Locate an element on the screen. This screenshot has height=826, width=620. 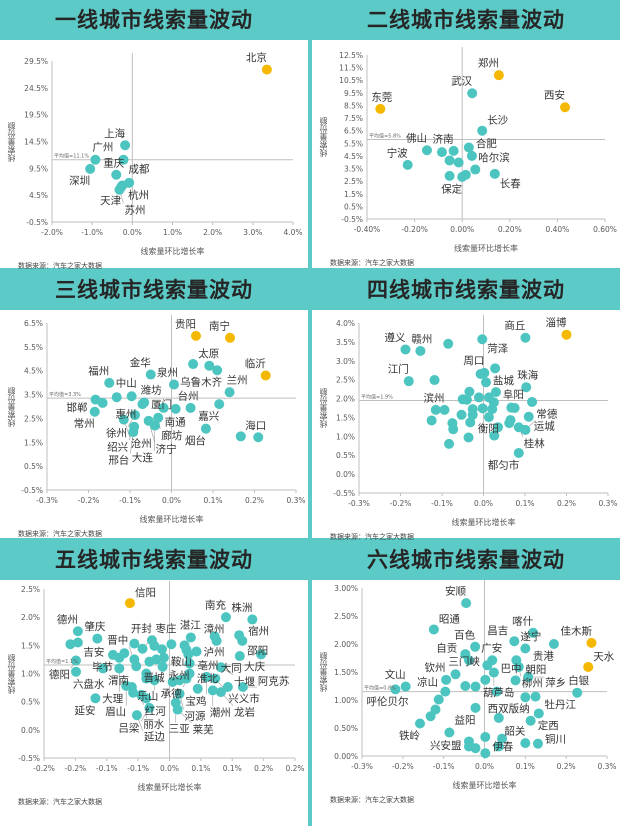
chart-title: 二线城市线索量波动 is located at coordinates (466, 20).